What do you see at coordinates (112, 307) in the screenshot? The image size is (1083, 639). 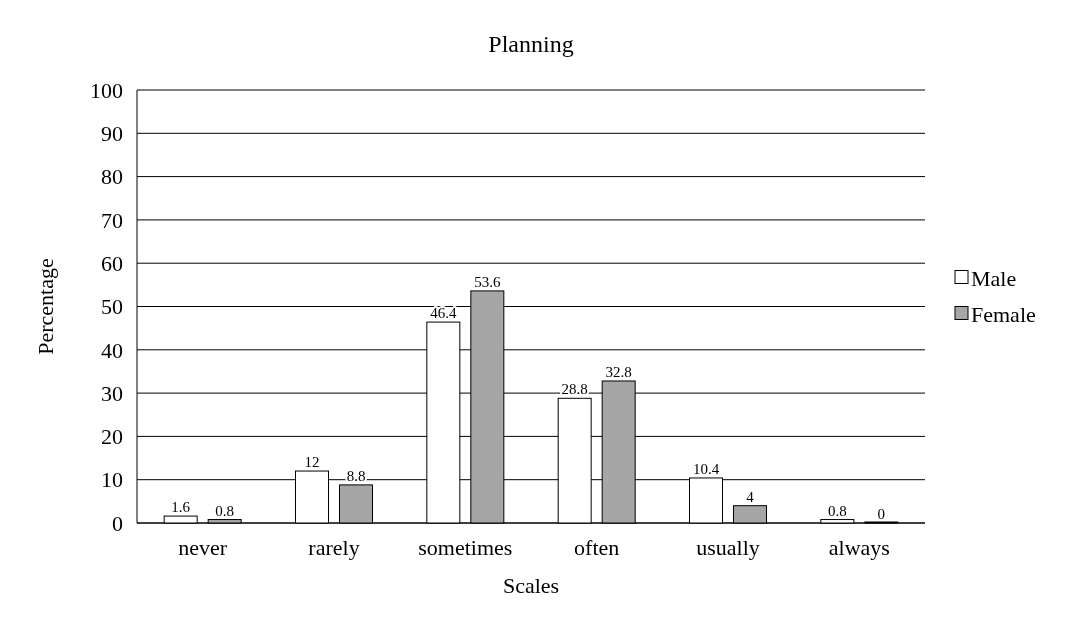 I see `y-tick-label: 50` at bounding box center [112, 307].